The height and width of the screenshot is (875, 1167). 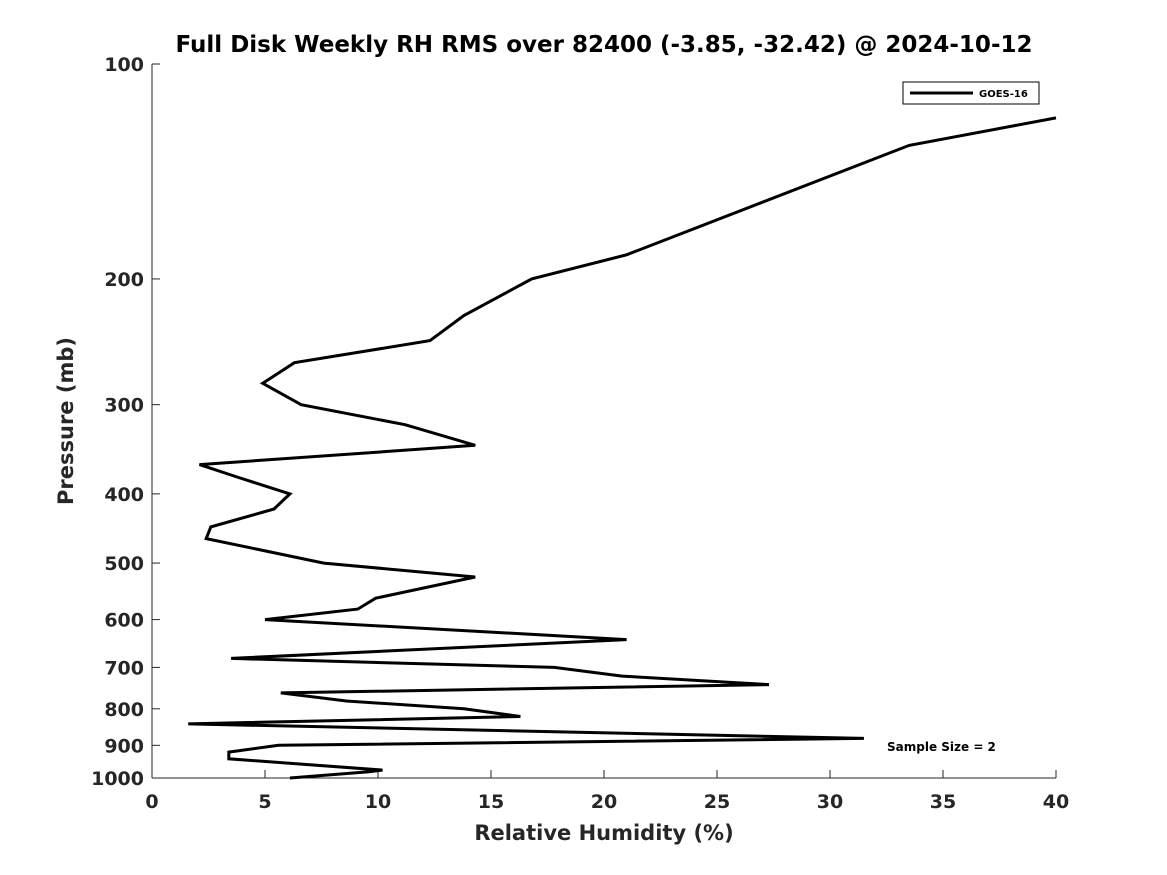 What do you see at coordinates (124, 668) in the screenshot?
I see `y-tick-label-700: 700` at bounding box center [124, 668].